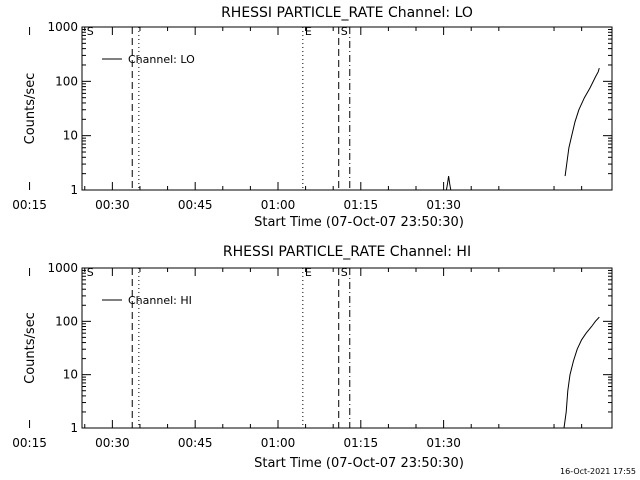  Describe the element at coordinates (161, 59) in the screenshot. I see `legend-label: Channel: LO` at that location.